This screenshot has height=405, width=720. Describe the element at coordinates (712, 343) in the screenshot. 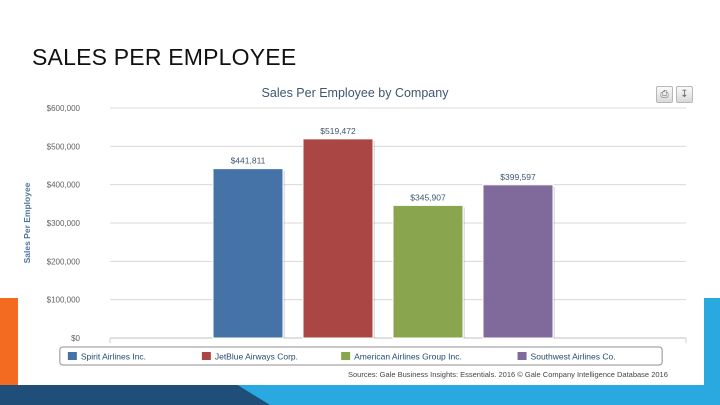

I see `decorative-blue-bar` at that location.